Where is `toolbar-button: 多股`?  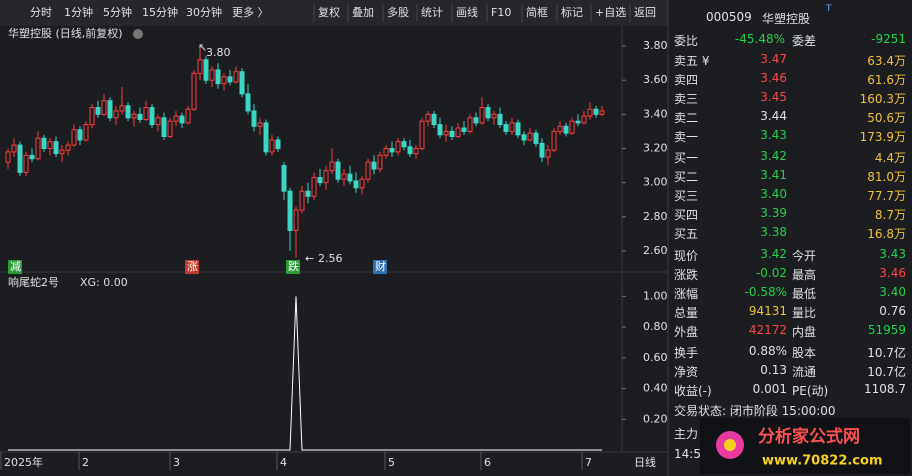
toolbar-button: 多股 is located at coordinates (398, 12).